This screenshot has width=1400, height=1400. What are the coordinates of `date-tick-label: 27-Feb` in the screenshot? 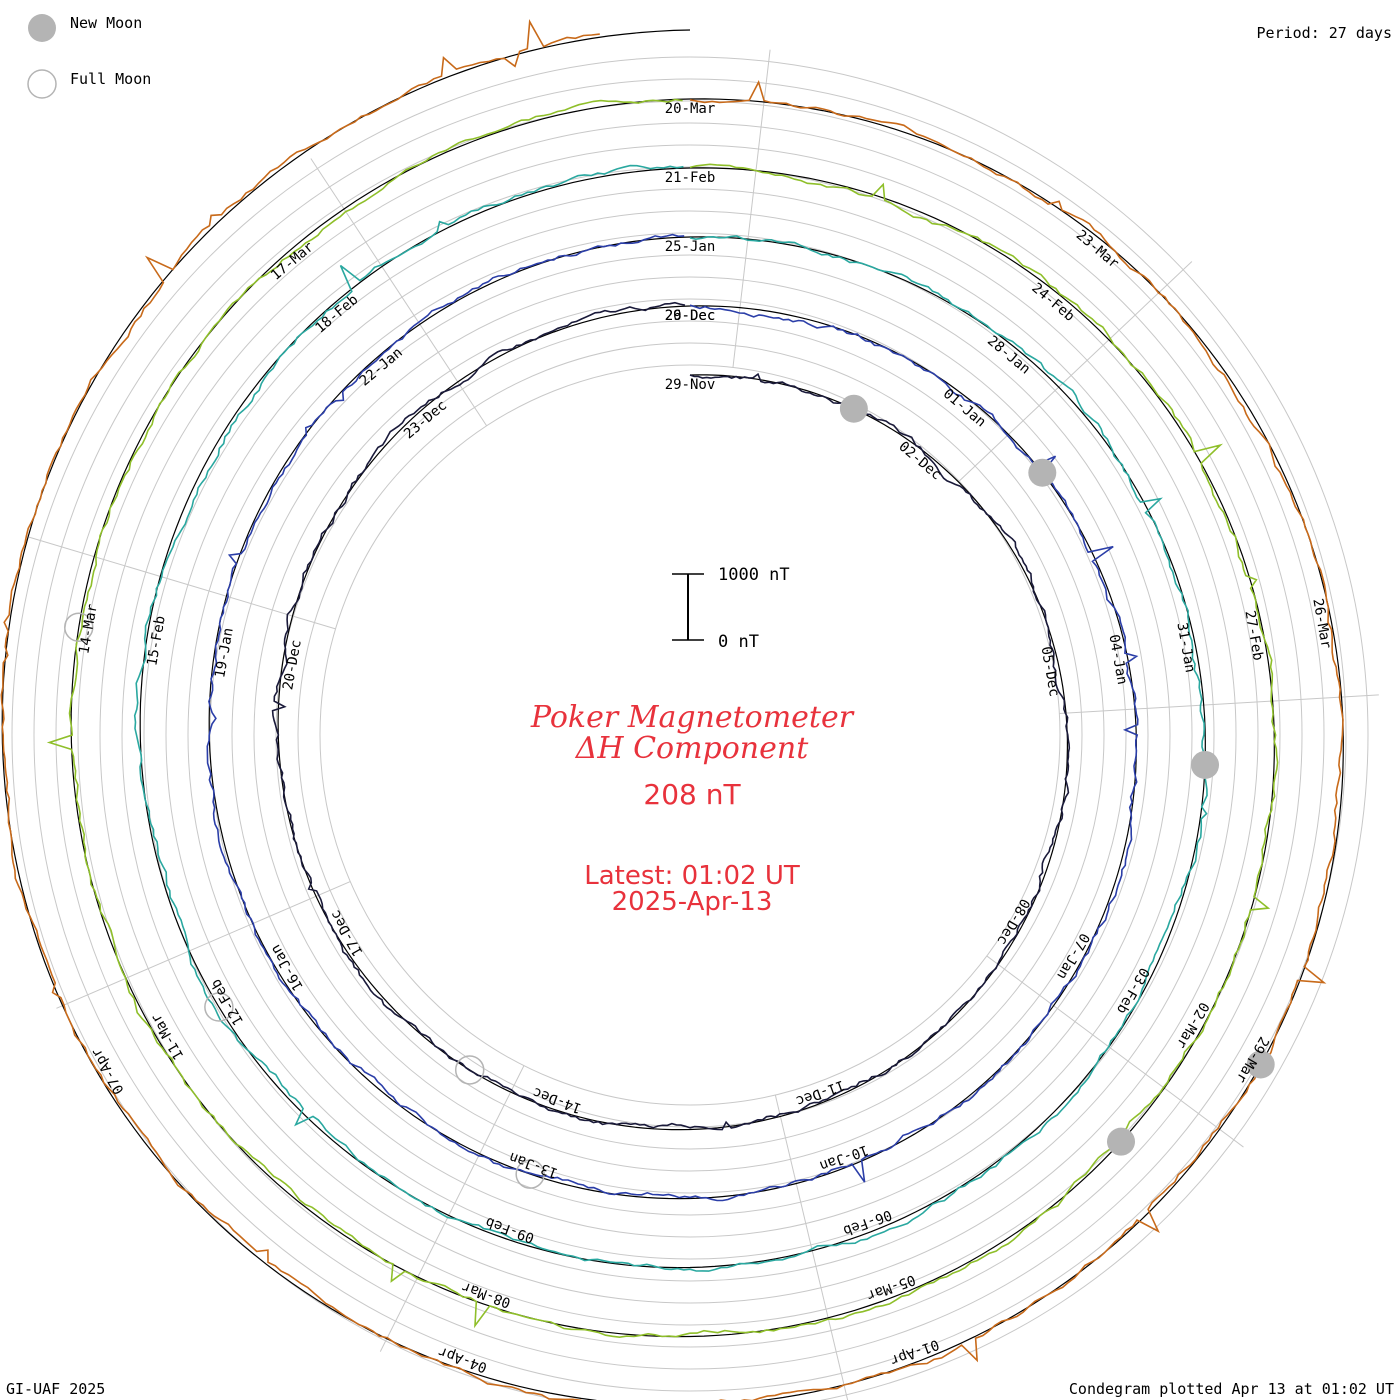 It's located at (1253, 635).